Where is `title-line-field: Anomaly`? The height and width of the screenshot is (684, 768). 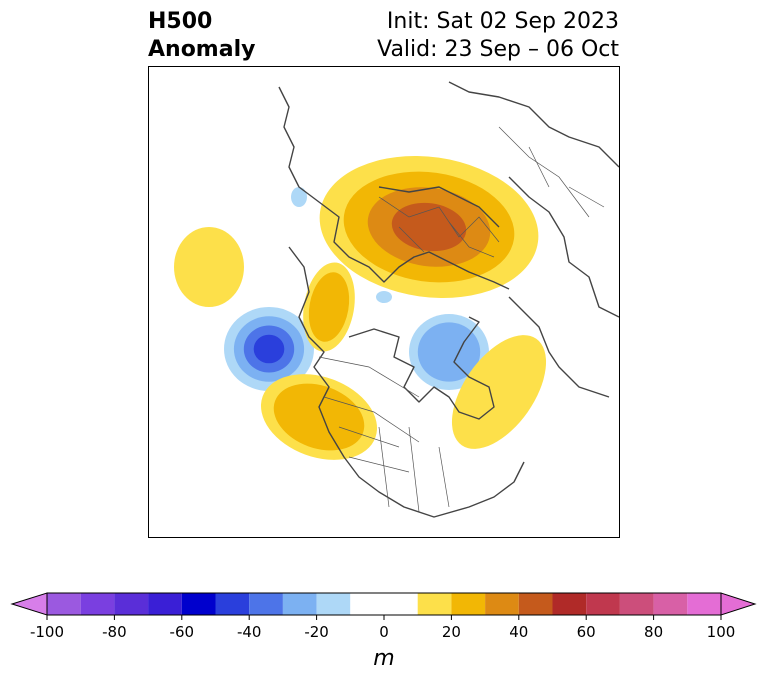 title-line-field: Anomaly is located at coordinates (202, 49).